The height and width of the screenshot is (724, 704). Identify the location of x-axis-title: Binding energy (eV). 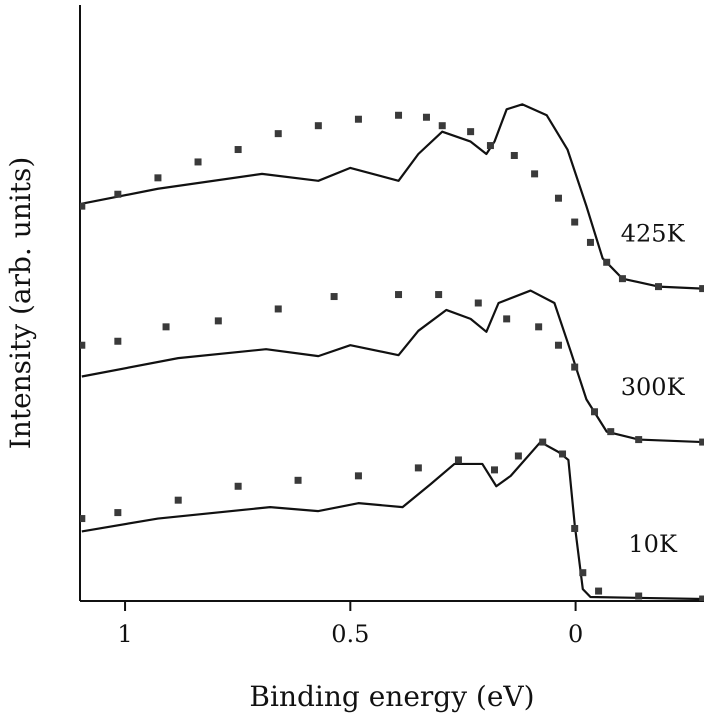
(392, 696).